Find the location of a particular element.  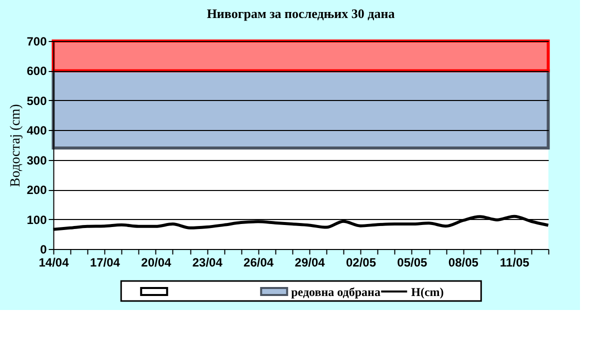

x-tick-label: 11/05 is located at coordinates (515, 263).